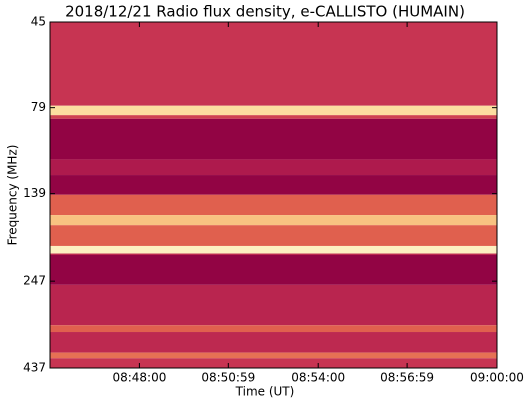 The width and height of the screenshot is (529, 404). I want to click on x-tick-label: 09:00:00, so click(497, 378).